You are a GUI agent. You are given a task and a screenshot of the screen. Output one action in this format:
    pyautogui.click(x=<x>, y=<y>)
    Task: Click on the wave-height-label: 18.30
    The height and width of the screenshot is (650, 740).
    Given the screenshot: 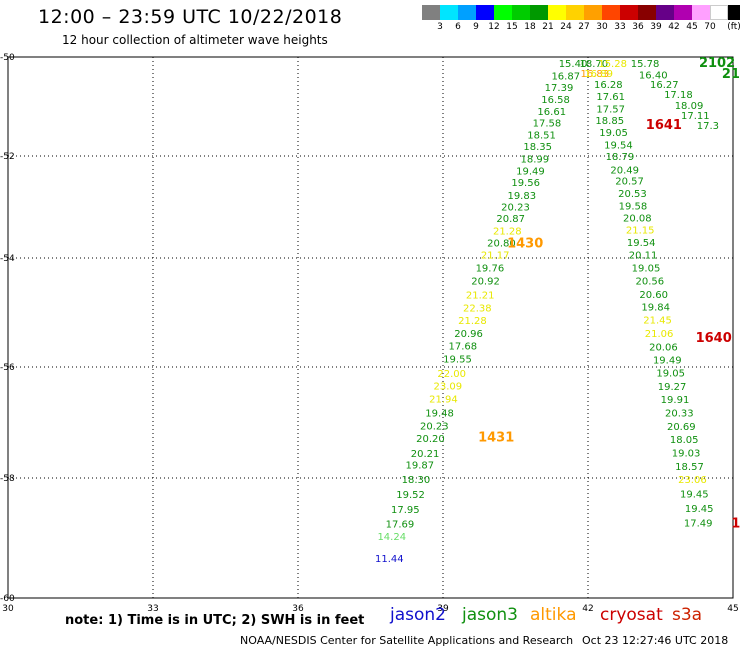 What is the action you would take?
    pyautogui.click(x=416, y=480)
    